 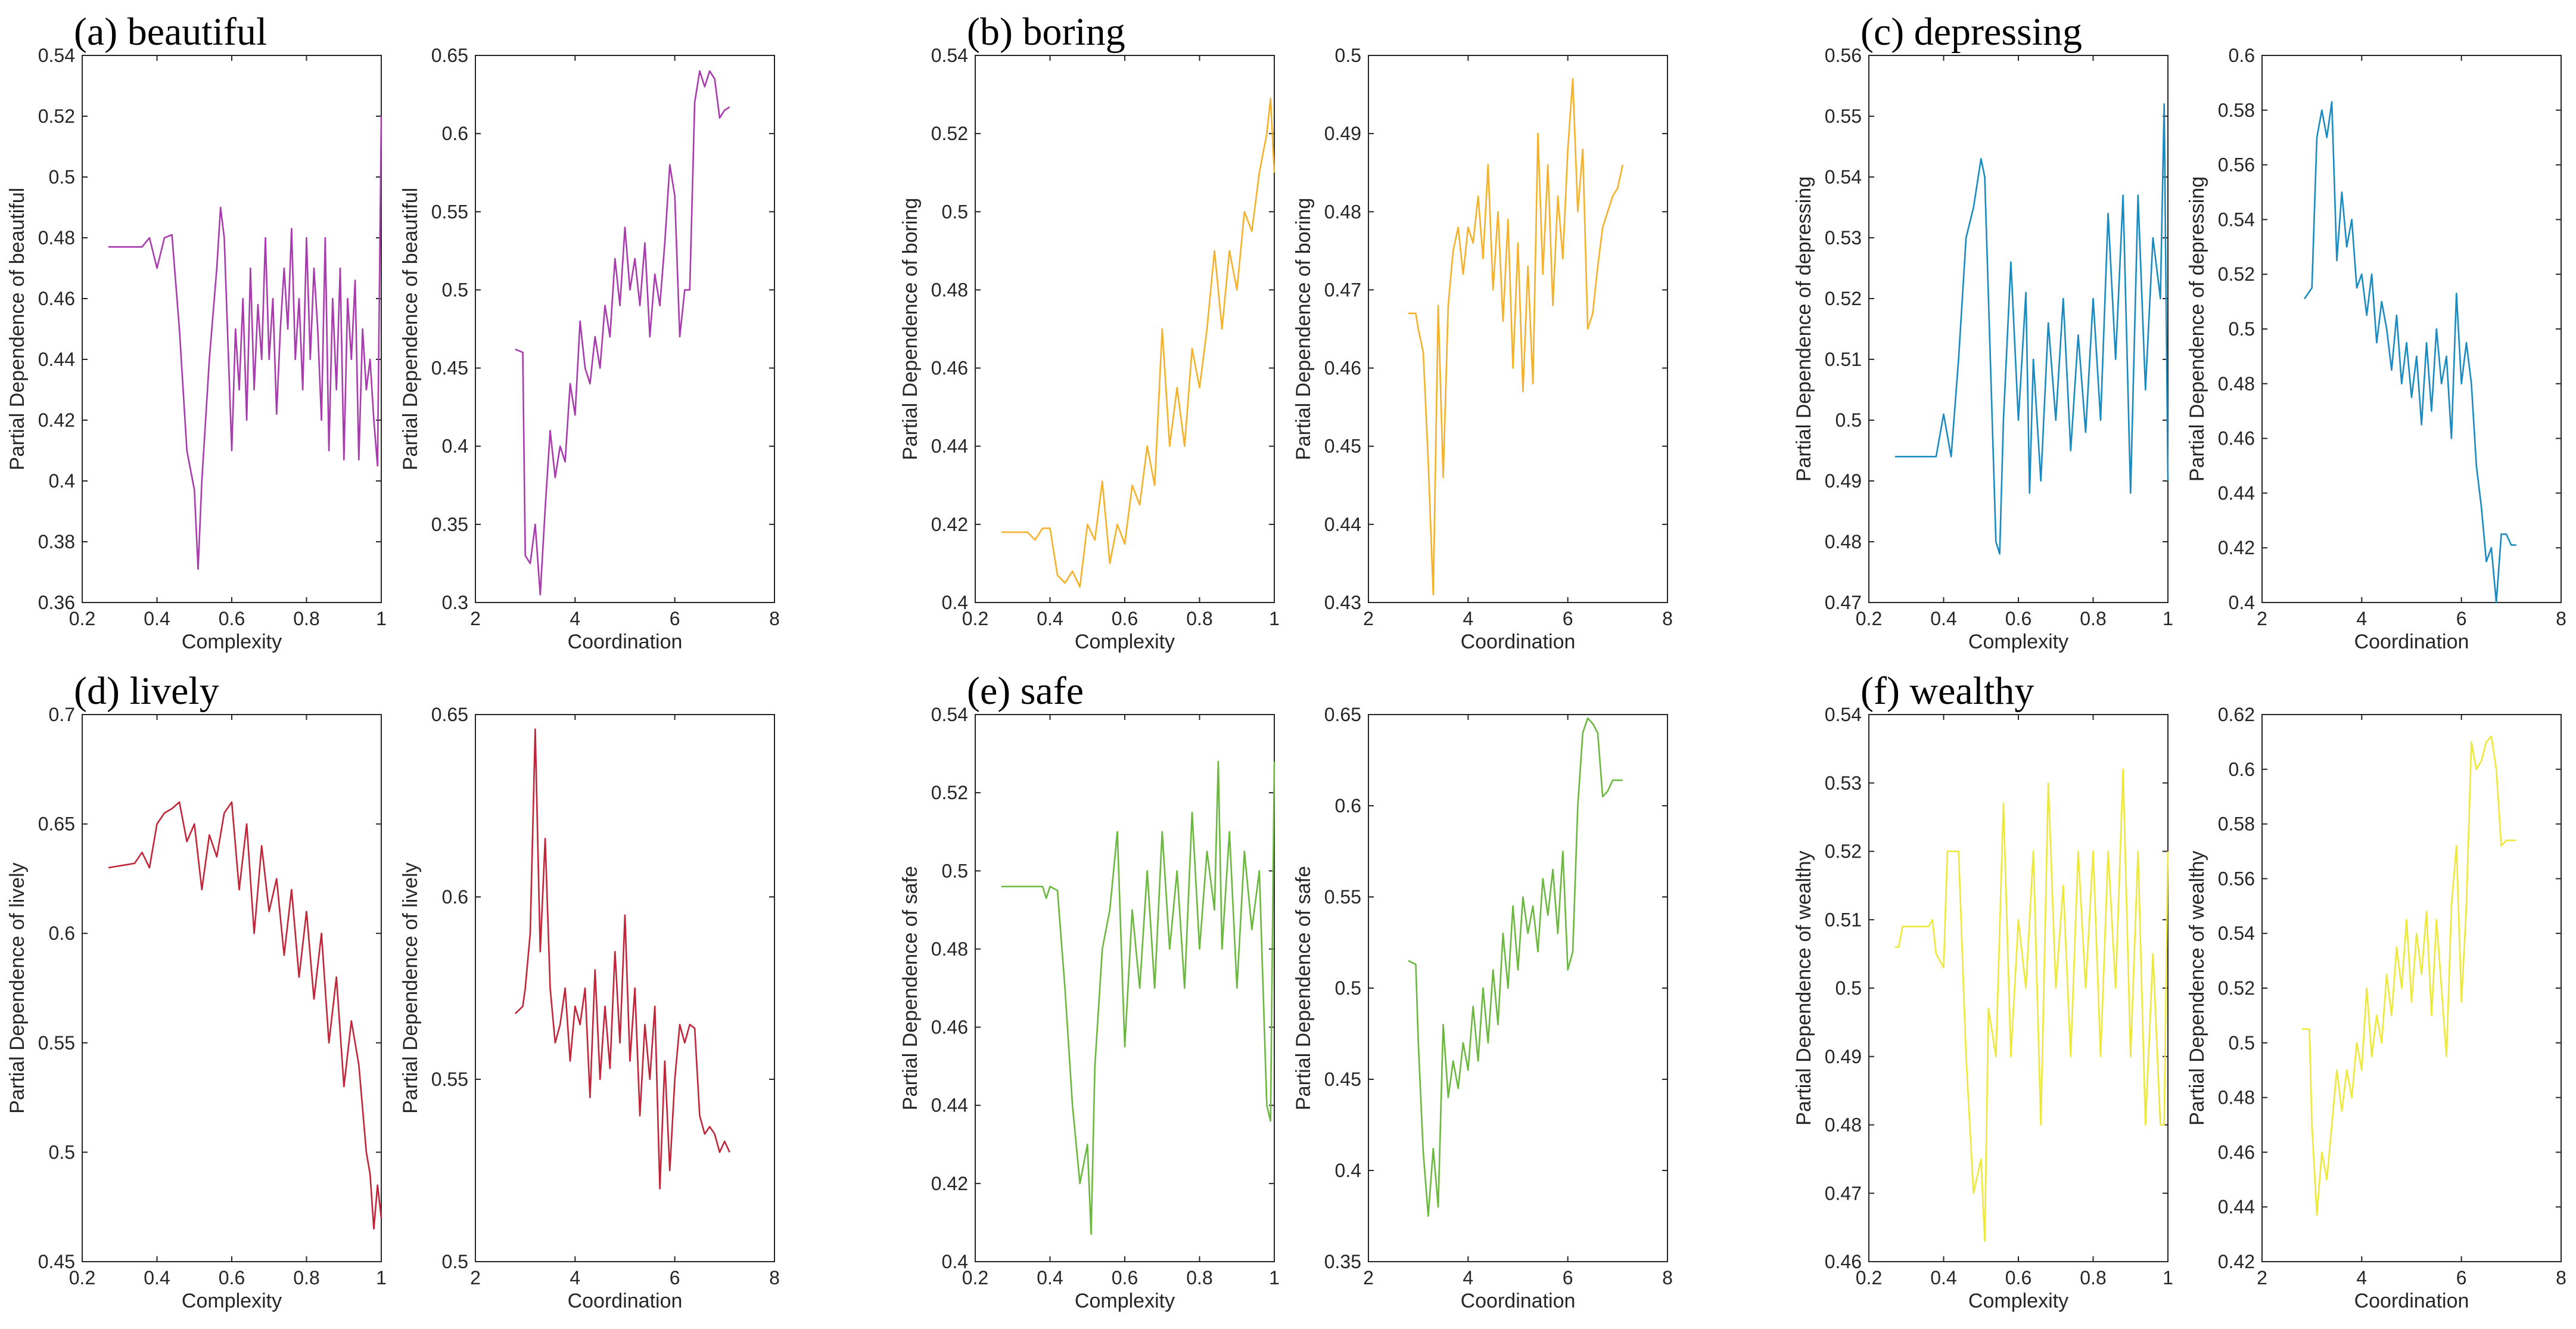 I want to click on y-tick-label: 0.36, so click(x=56, y=602).